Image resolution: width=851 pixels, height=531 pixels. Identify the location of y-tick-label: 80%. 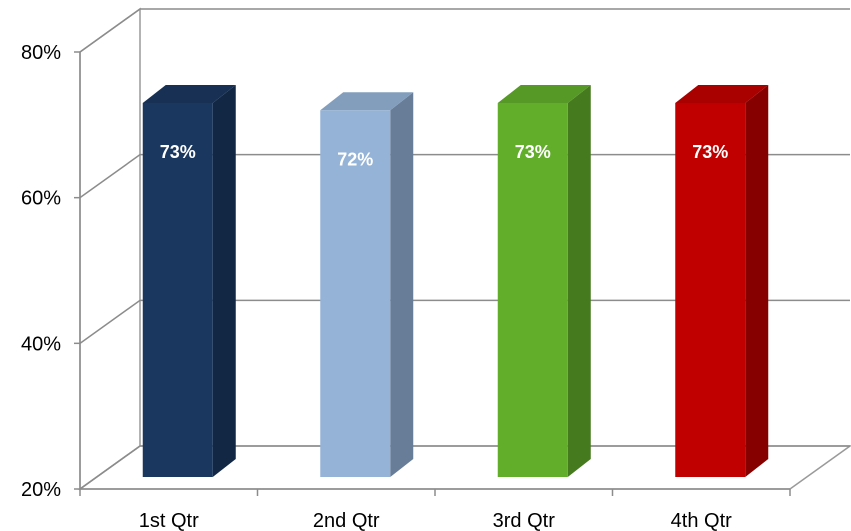
(41, 53).